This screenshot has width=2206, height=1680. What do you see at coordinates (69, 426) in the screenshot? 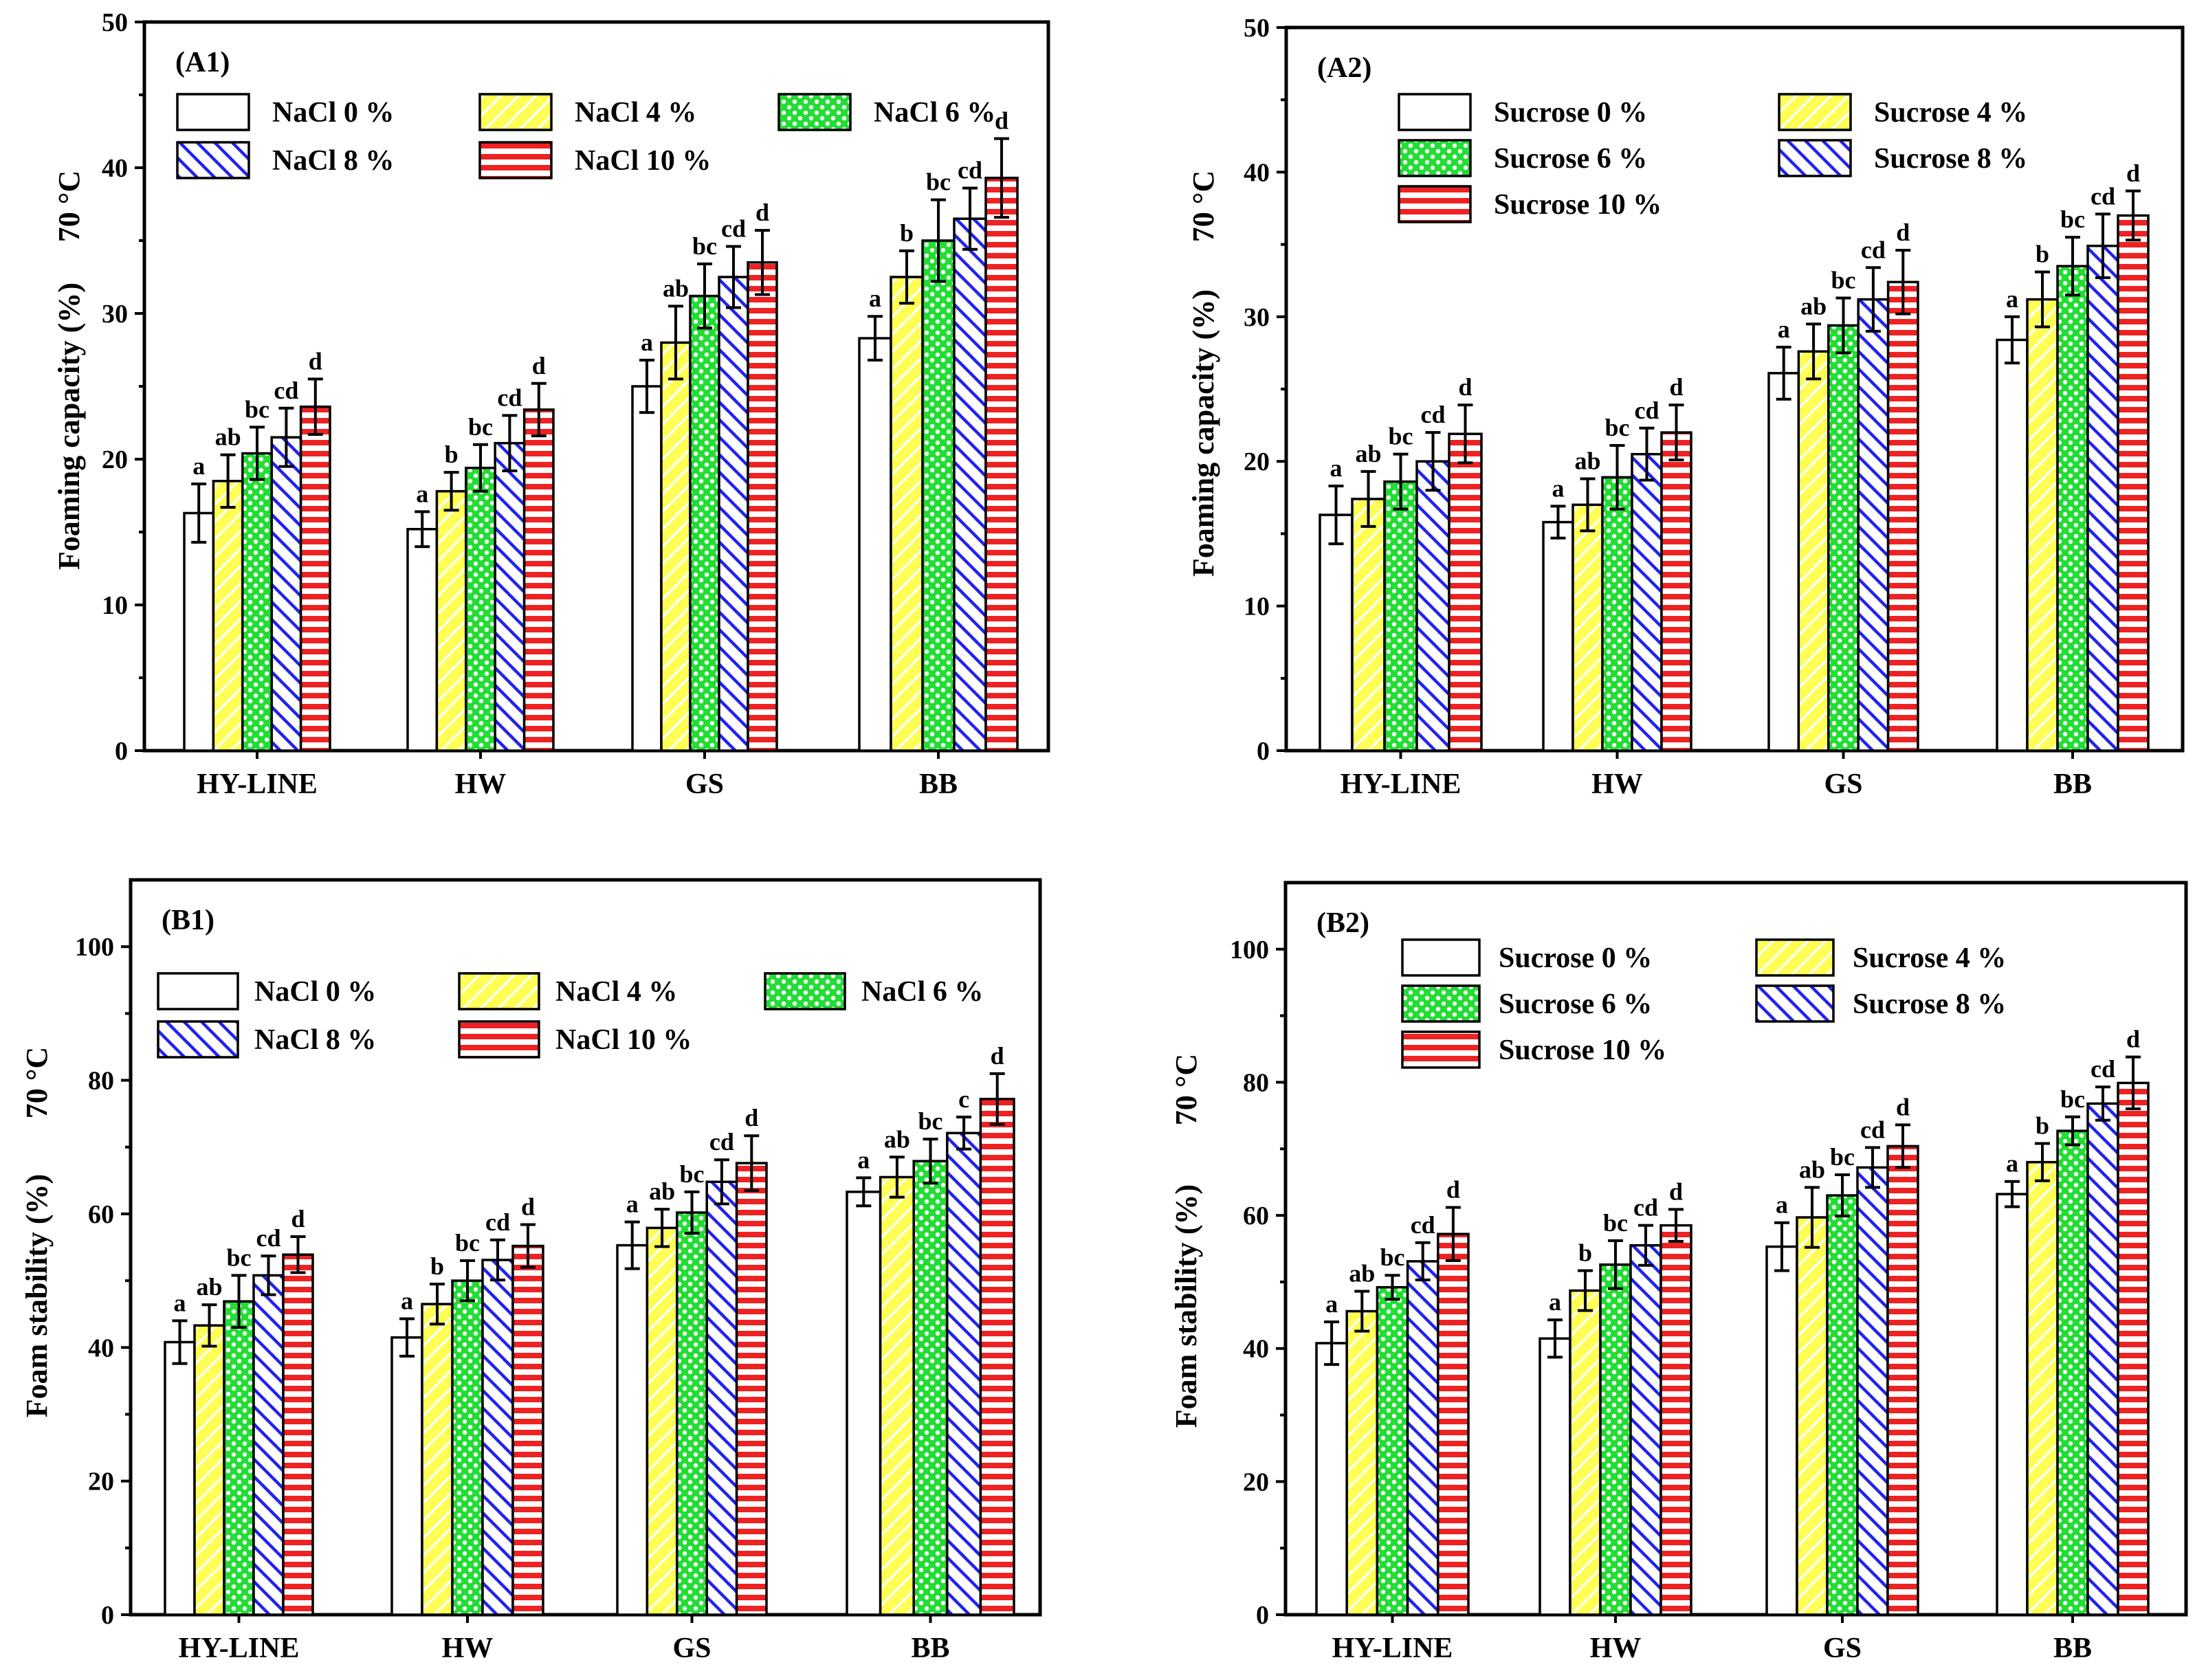
I see `y-axis-label-a1: Foaming capacity (%)` at bounding box center [69, 426].